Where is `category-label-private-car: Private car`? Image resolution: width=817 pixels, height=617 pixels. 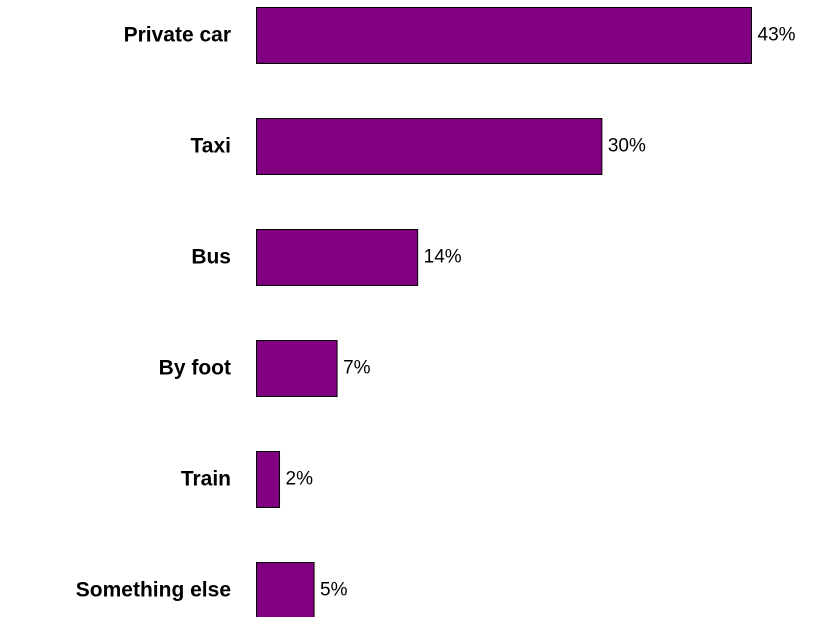 category-label-private-car: Private car is located at coordinates (177, 35).